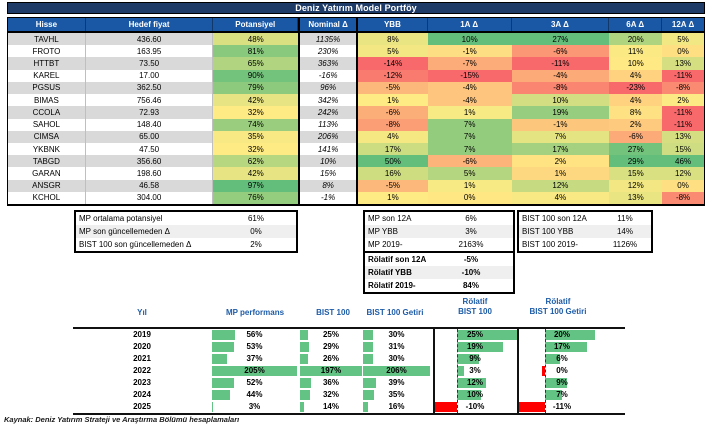 This screenshot has height=431, width=712. What do you see at coordinates (47, 75) in the screenshot?
I see `cell-ticker: KAREL` at bounding box center [47, 75].